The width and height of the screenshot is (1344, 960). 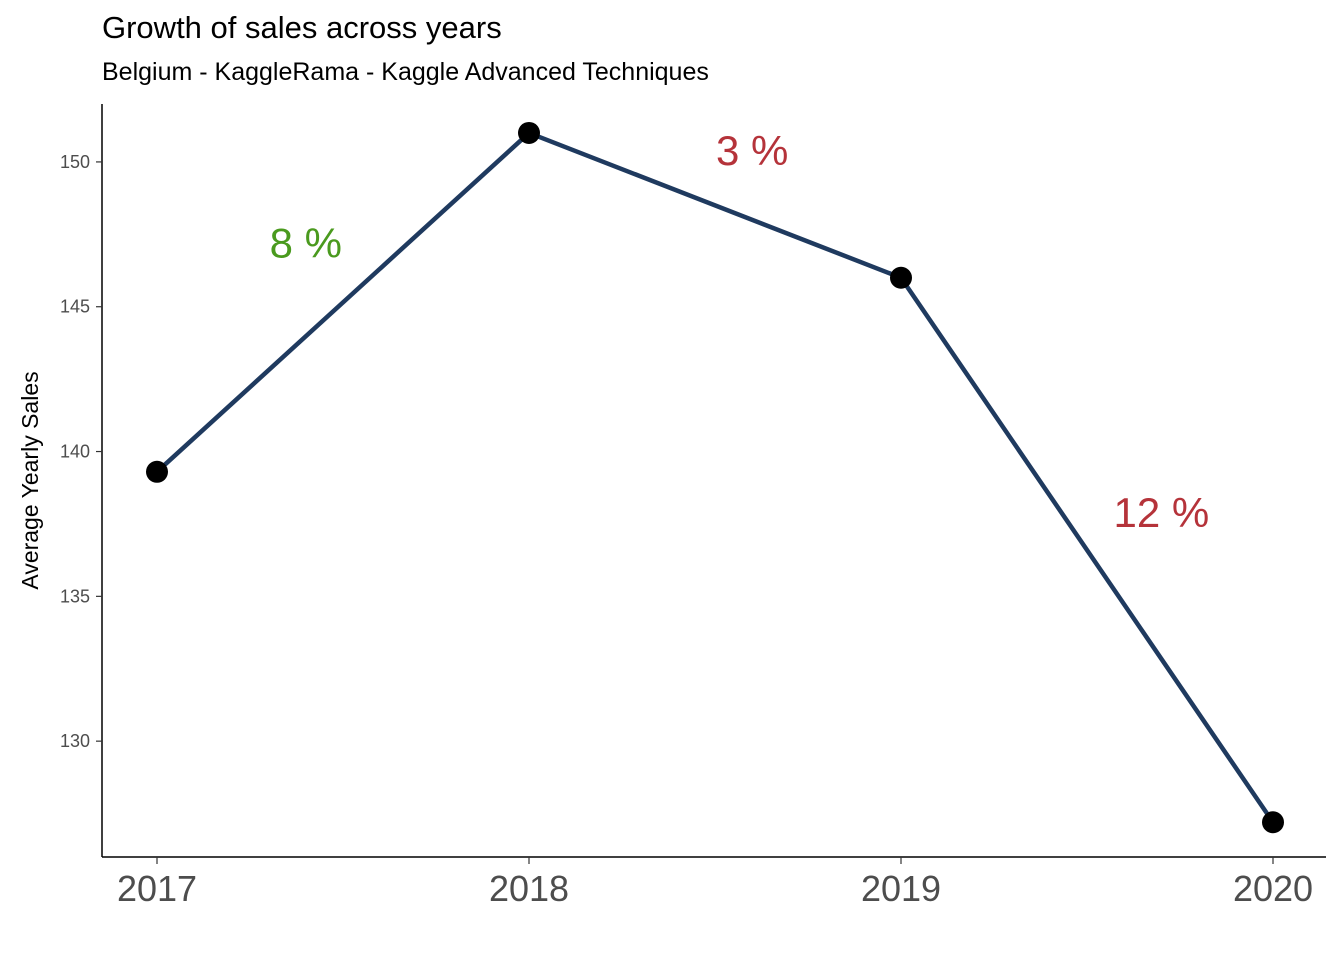 What do you see at coordinates (157, 888) in the screenshot?
I see `x-tick-label: 2017` at bounding box center [157, 888].